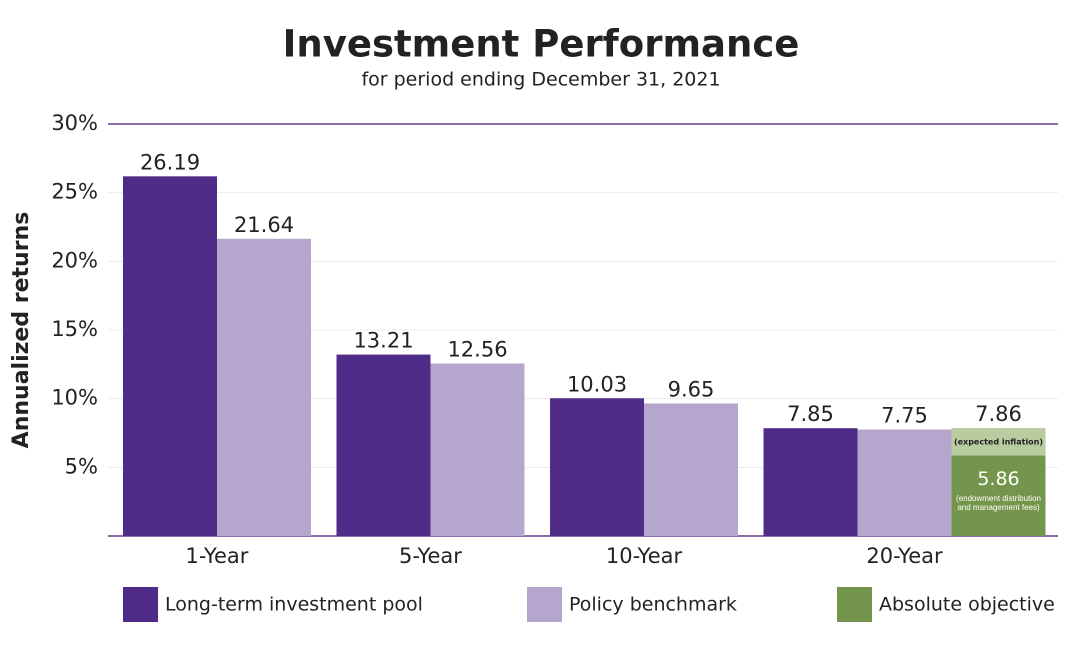 The image size is (1083, 646). Describe the element at coordinates (217, 556) in the screenshot. I see `x-tick-label: 1-Year` at that location.